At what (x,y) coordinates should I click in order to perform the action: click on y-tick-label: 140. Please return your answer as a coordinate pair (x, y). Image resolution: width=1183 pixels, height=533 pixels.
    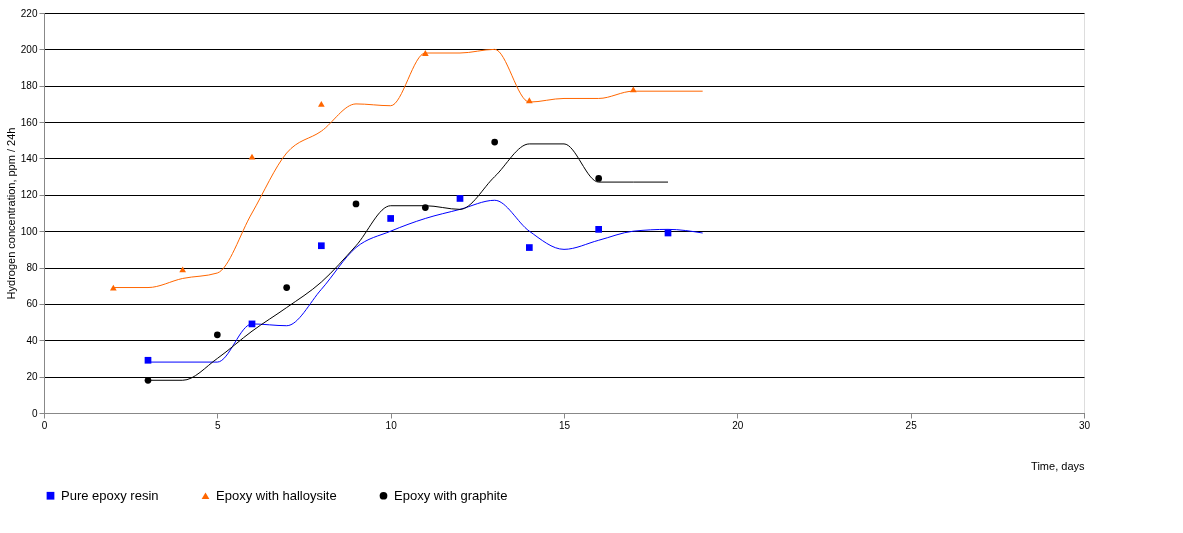
    Looking at the image, I should click on (29, 158).